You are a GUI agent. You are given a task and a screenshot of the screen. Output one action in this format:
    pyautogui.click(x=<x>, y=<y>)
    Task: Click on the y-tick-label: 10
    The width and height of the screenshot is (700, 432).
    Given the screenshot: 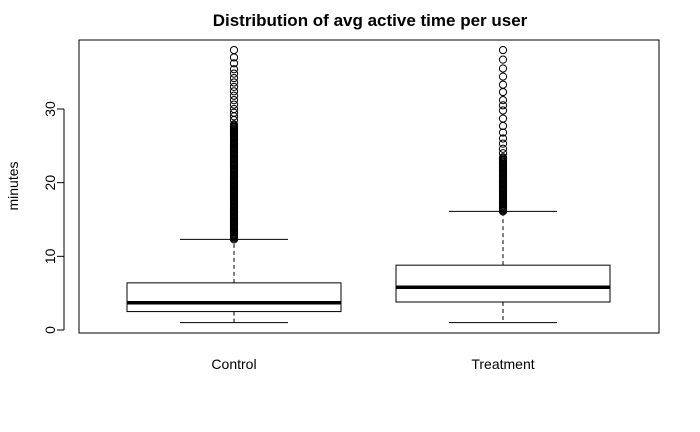 What is the action you would take?
    pyautogui.click(x=50, y=256)
    